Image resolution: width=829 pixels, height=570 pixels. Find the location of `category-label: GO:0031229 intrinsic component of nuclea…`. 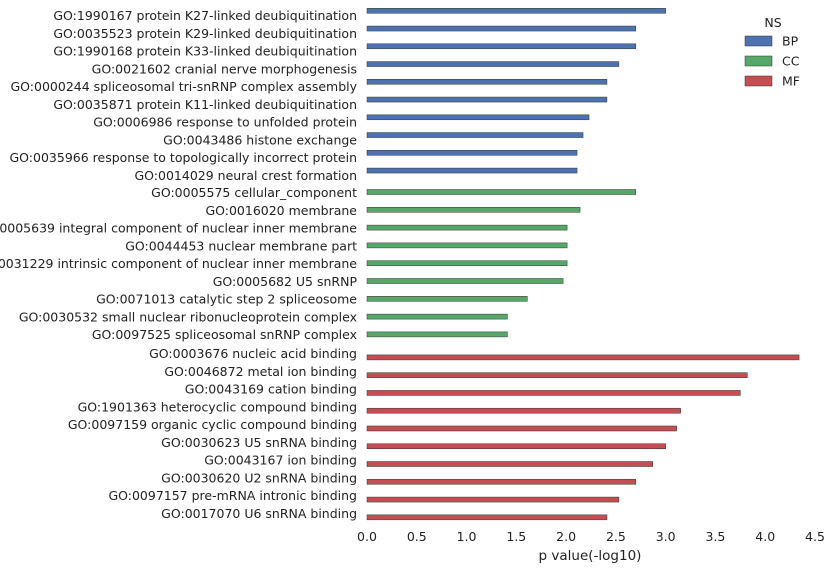

category-label: GO:0031229 intrinsic component of nuclea… is located at coordinates (178, 263).